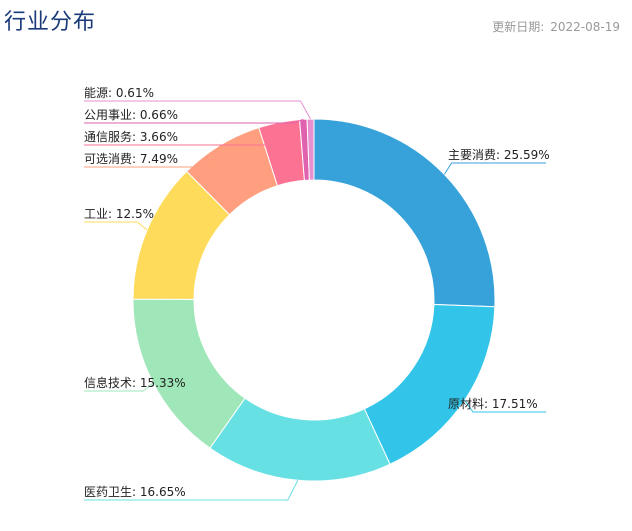 The width and height of the screenshot is (632, 531). What do you see at coordinates (131, 136) in the screenshot?
I see `slice-label: 通信服务: 3.66%` at bounding box center [131, 136].